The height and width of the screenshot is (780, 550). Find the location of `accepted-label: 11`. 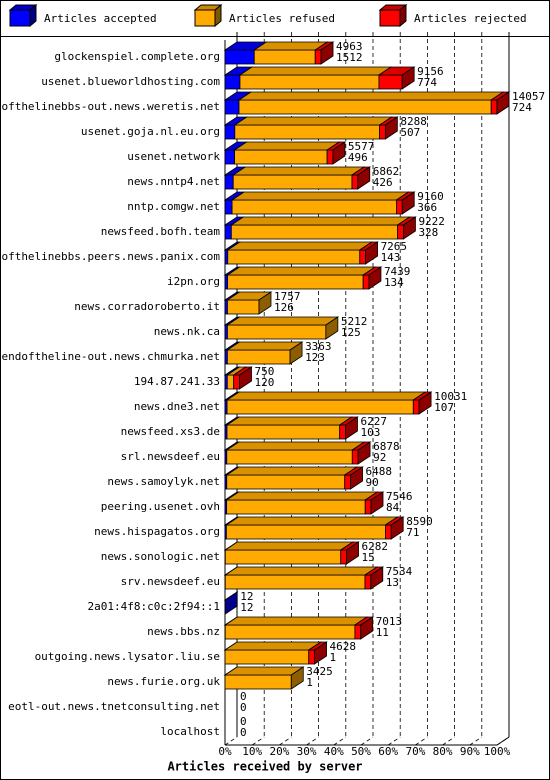

accepted-label: 11 is located at coordinates (382, 632).